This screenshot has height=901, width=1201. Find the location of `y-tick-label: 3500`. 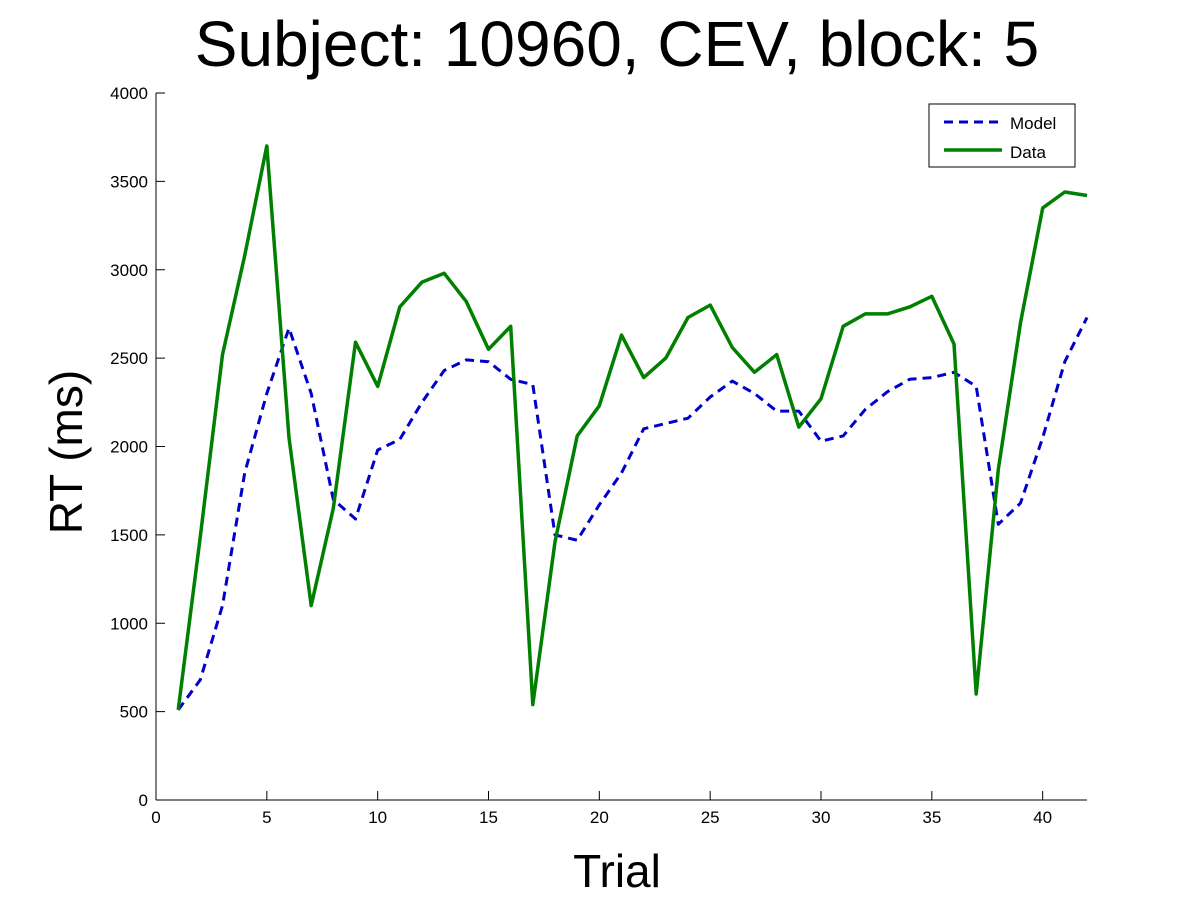

y-tick-label: 3500 is located at coordinates (129, 181).